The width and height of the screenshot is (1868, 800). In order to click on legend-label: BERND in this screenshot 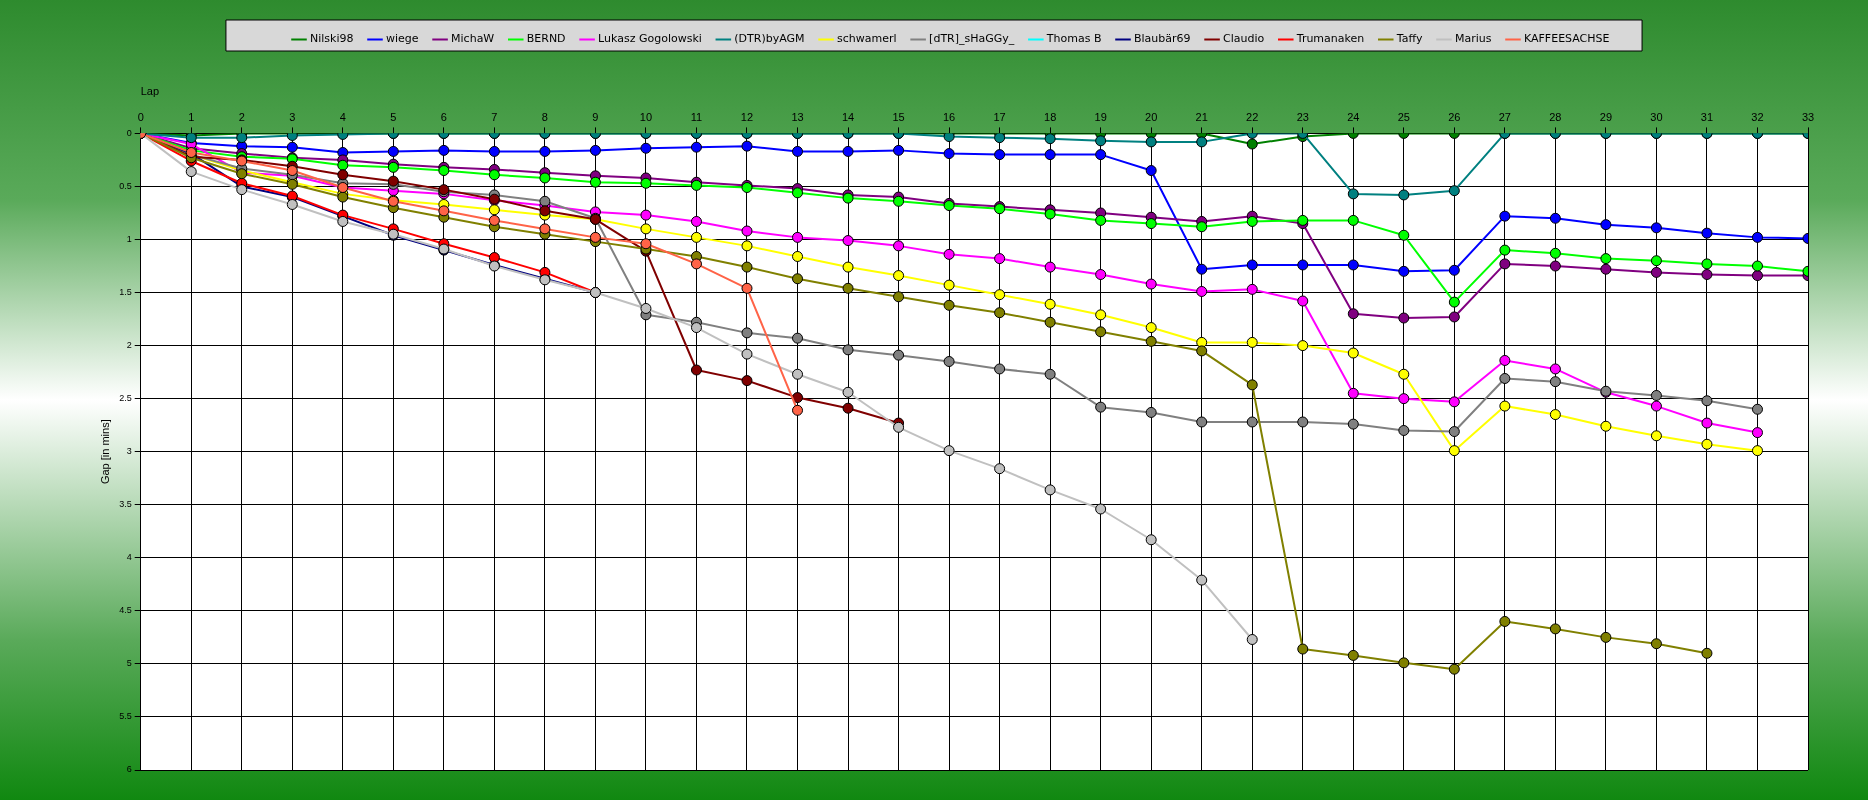, I will do `click(546, 39)`.